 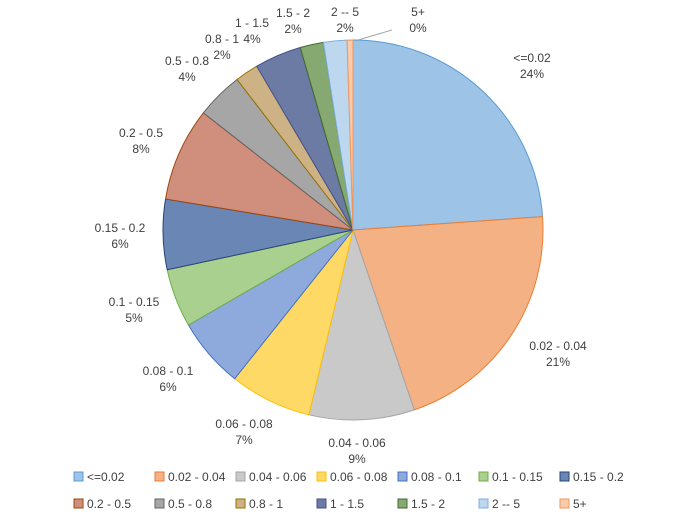 What do you see at coordinates (252, 23) in the screenshot?
I see `data-label-category: 1 - 1.5` at bounding box center [252, 23].